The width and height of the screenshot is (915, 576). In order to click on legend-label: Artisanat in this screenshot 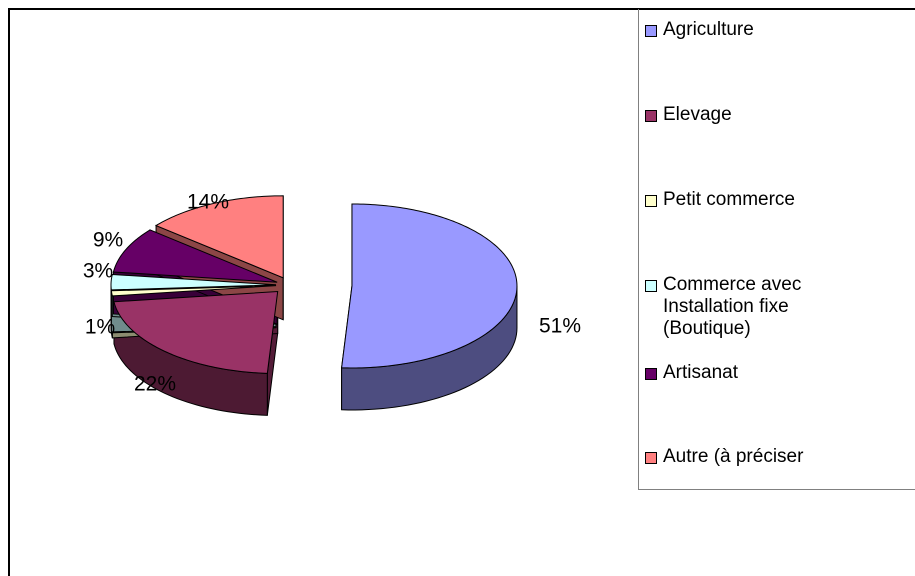, I will do `click(700, 372)`.